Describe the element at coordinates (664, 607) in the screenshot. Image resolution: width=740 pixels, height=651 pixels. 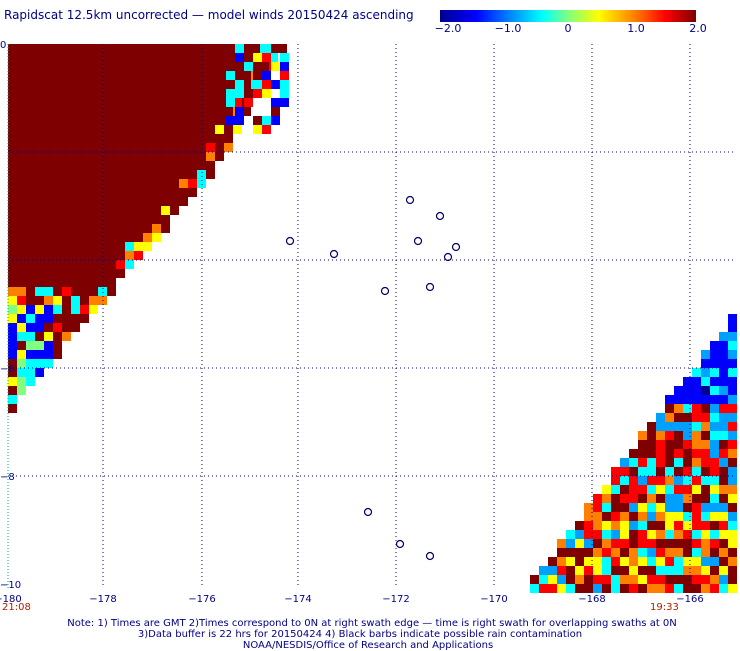
I see `right-swath-time: 19:33` at that location.